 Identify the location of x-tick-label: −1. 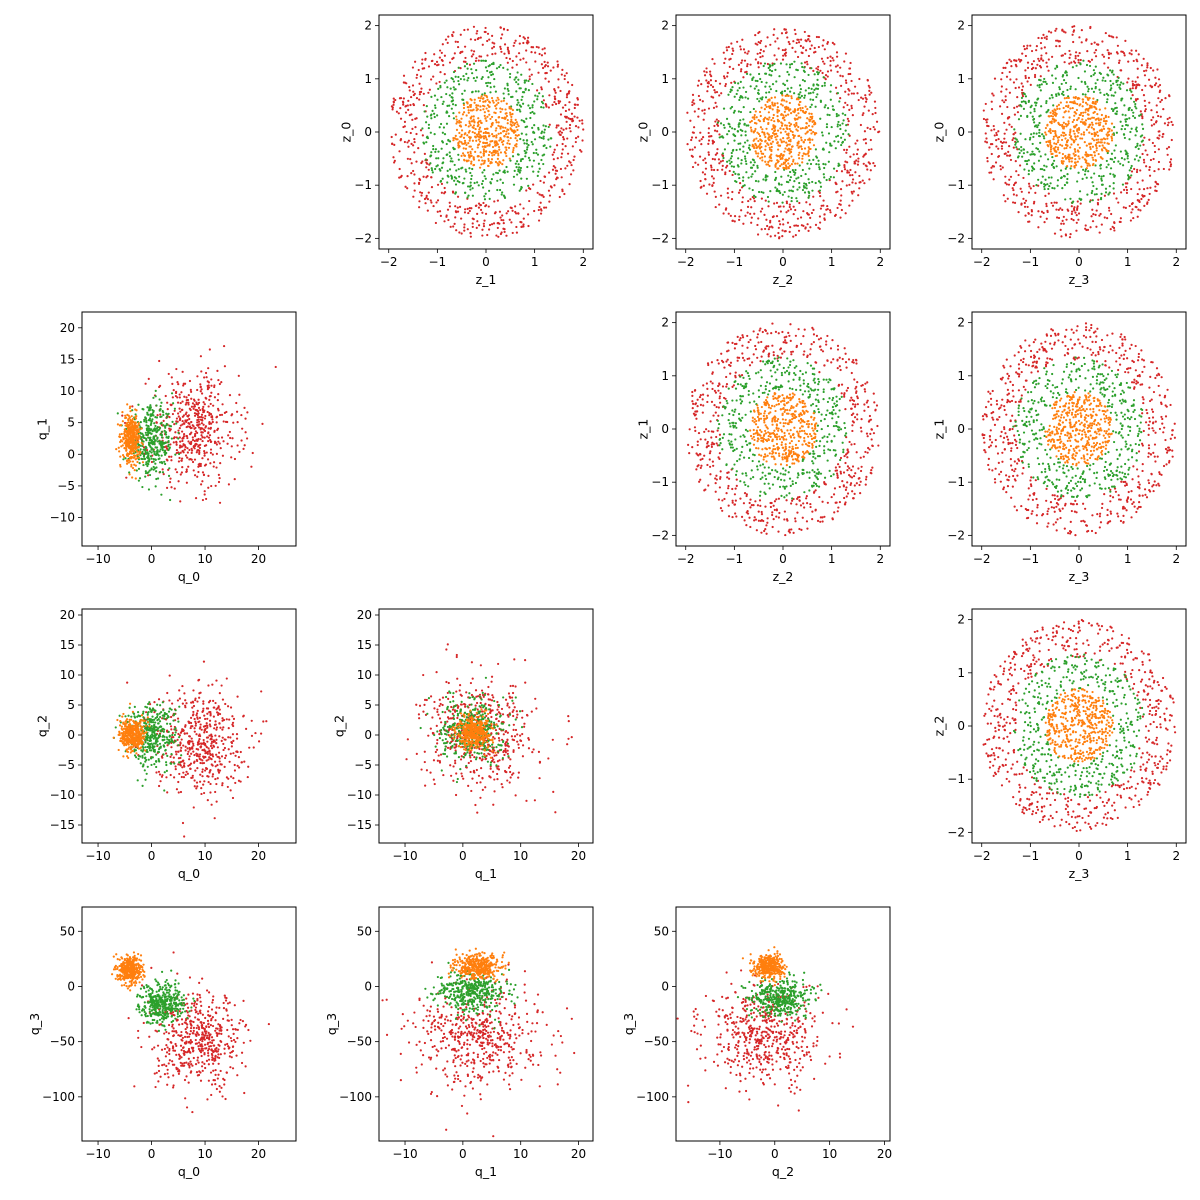
(438, 262).